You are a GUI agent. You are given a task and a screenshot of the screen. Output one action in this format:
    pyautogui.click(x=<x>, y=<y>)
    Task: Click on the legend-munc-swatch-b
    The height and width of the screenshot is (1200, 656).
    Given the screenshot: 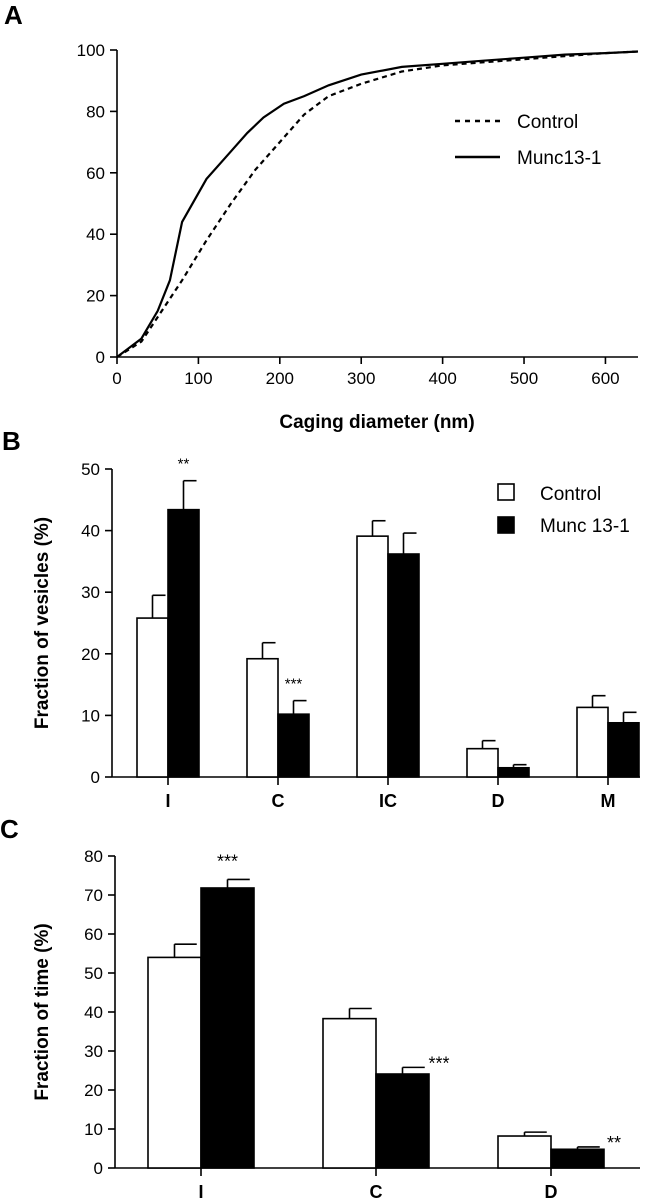 What is the action you would take?
    pyautogui.click(x=506, y=525)
    